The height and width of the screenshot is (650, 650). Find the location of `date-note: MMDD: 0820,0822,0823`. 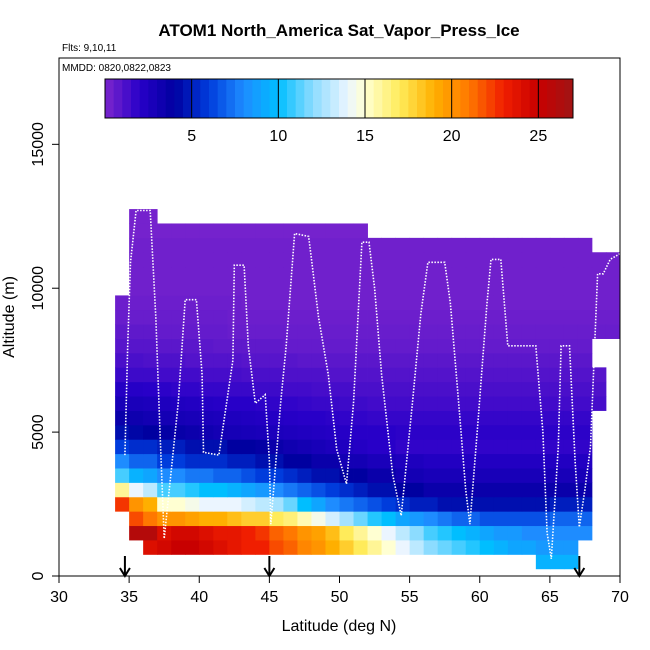

date-note: MMDD: 0820,0822,0823 is located at coordinates (116, 68).